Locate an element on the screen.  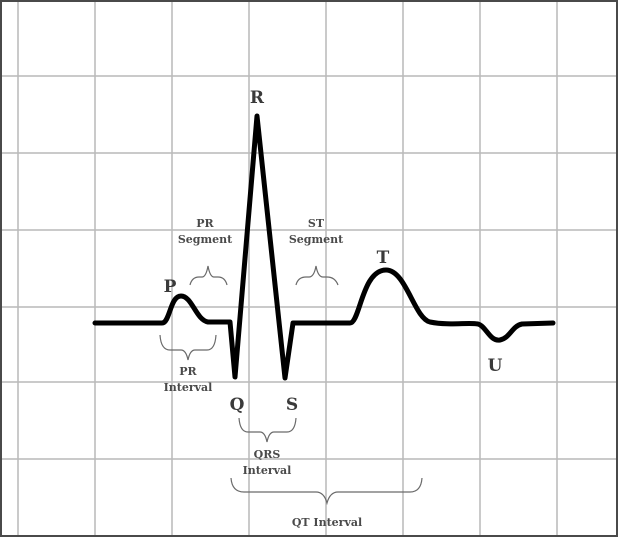
qrs-interval-brace is located at coordinates (267, 430).